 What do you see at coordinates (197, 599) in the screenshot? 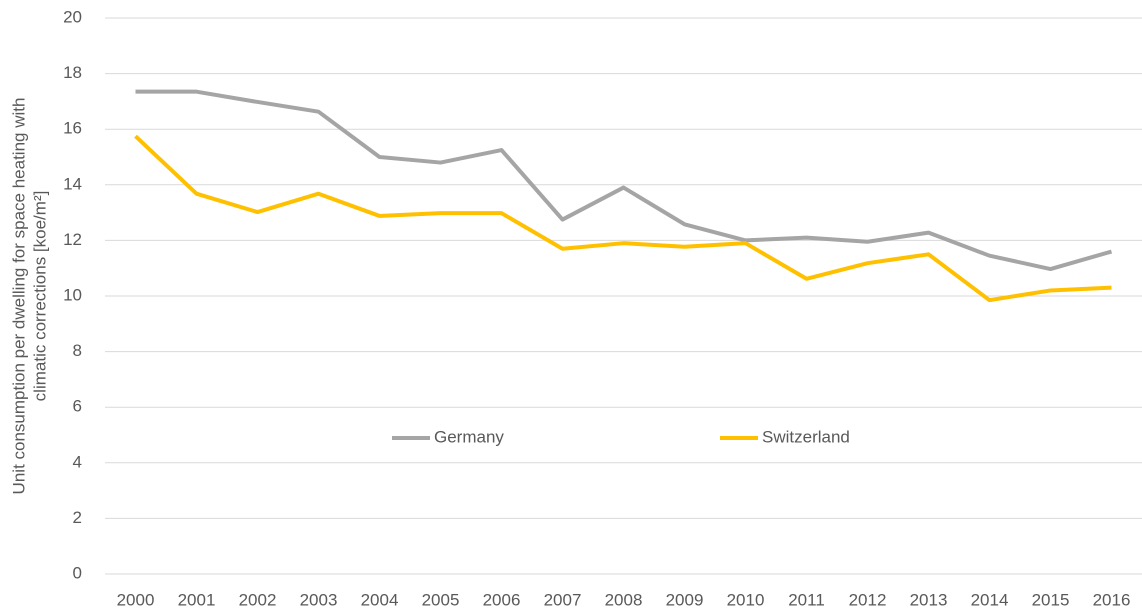
I see `x-tick-label: 2001` at bounding box center [197, 599].